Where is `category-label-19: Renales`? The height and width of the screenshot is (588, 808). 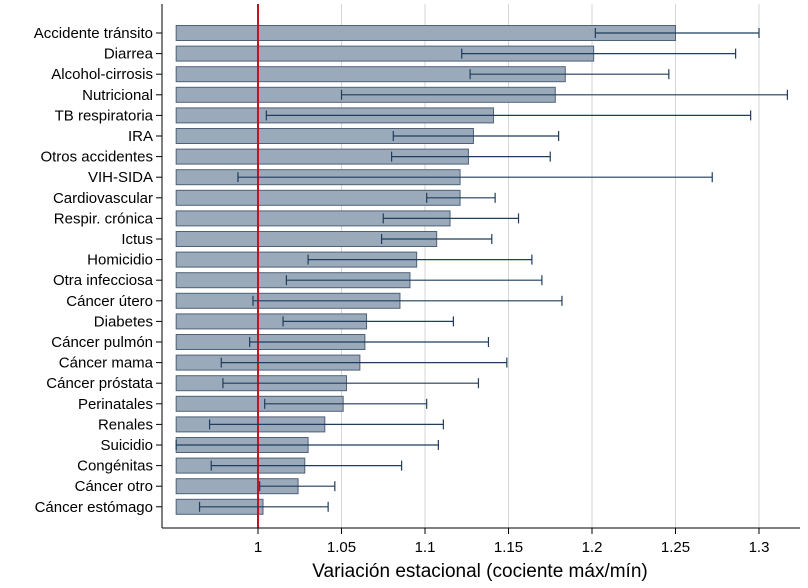 category-label-19: Renales is located at coordinates (125, 424).